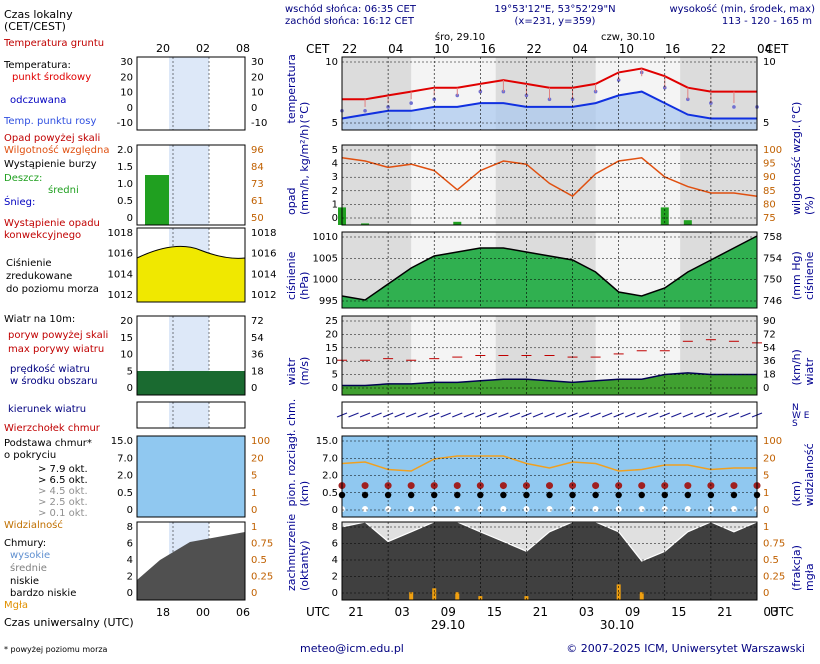 The height and width of the screenshot is (664, 820). Describe the element at coordinates (53, 381) in the screenshot. I see `legend-wind-speed-line: w środku obszaru` at that location.